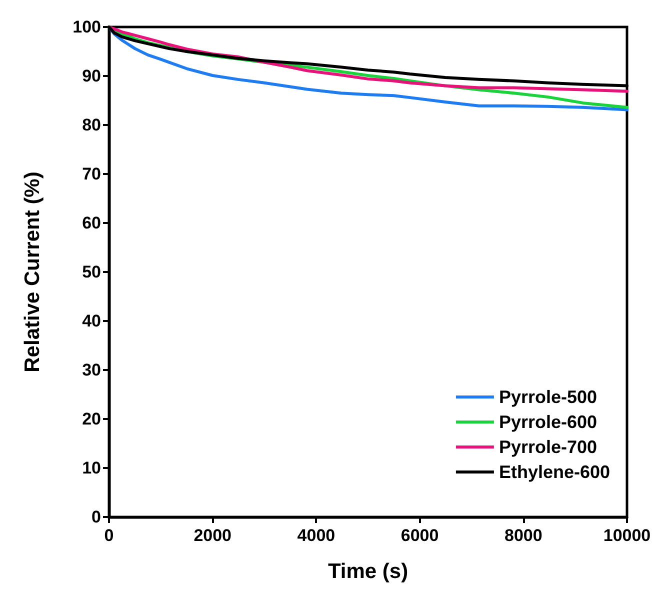 The image size is (665, 606). Describe the element at coordinates (91, 125) in the screenshot. I see `y-tick-label: 80` at that location.